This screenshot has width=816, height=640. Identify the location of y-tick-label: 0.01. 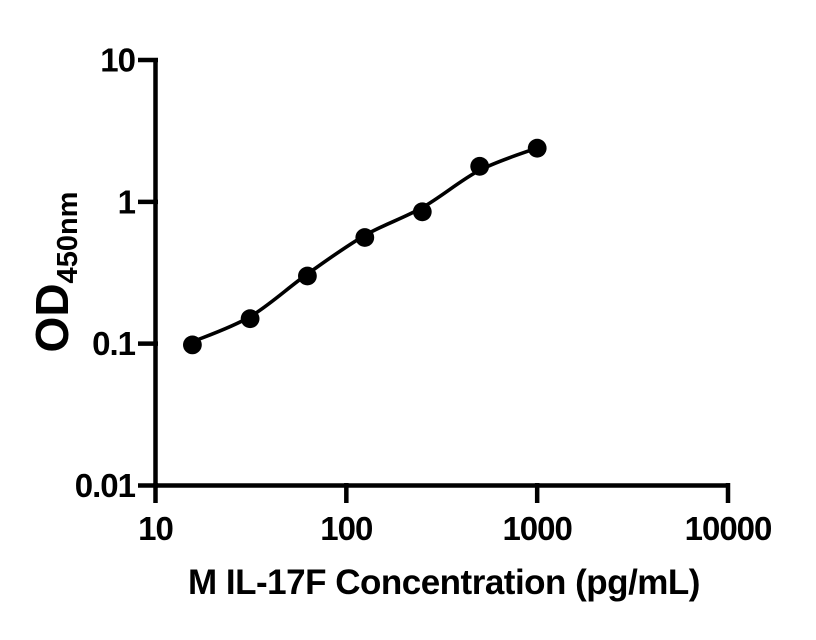
(105, 485).